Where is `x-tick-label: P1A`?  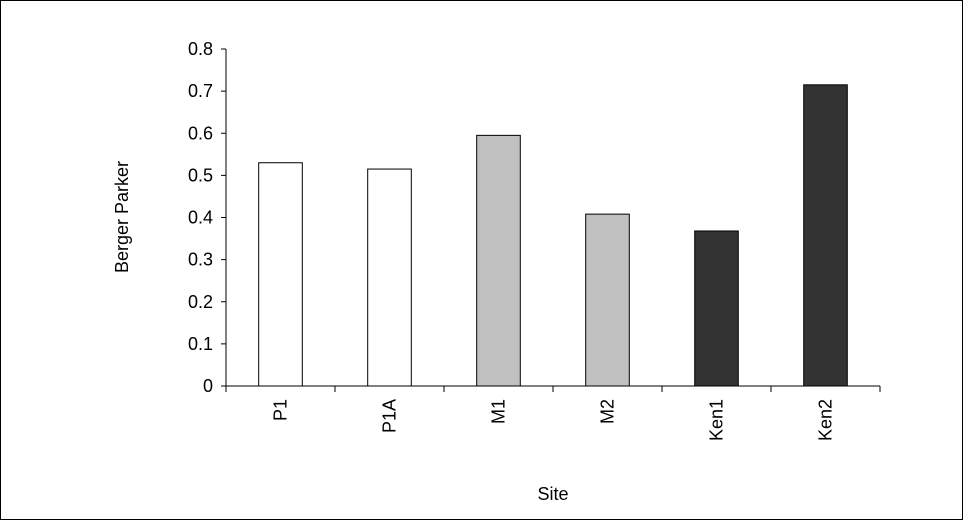
x-tick-label: P1A is located at coordinates (390, 416).